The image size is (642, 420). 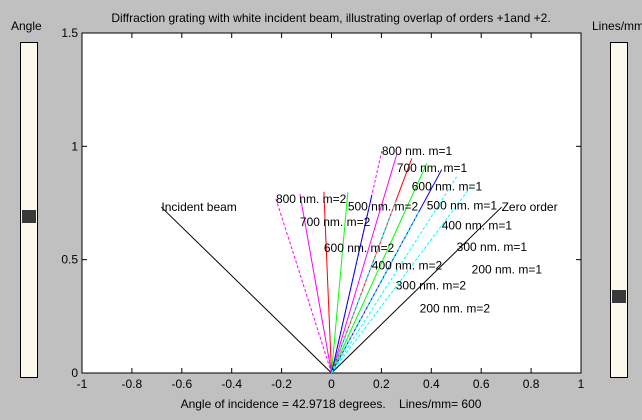 What do you see at coordinates (281, 384) in the screenshot?
I see `x-tick-label: -0.2` at bounding box center [281, 384].